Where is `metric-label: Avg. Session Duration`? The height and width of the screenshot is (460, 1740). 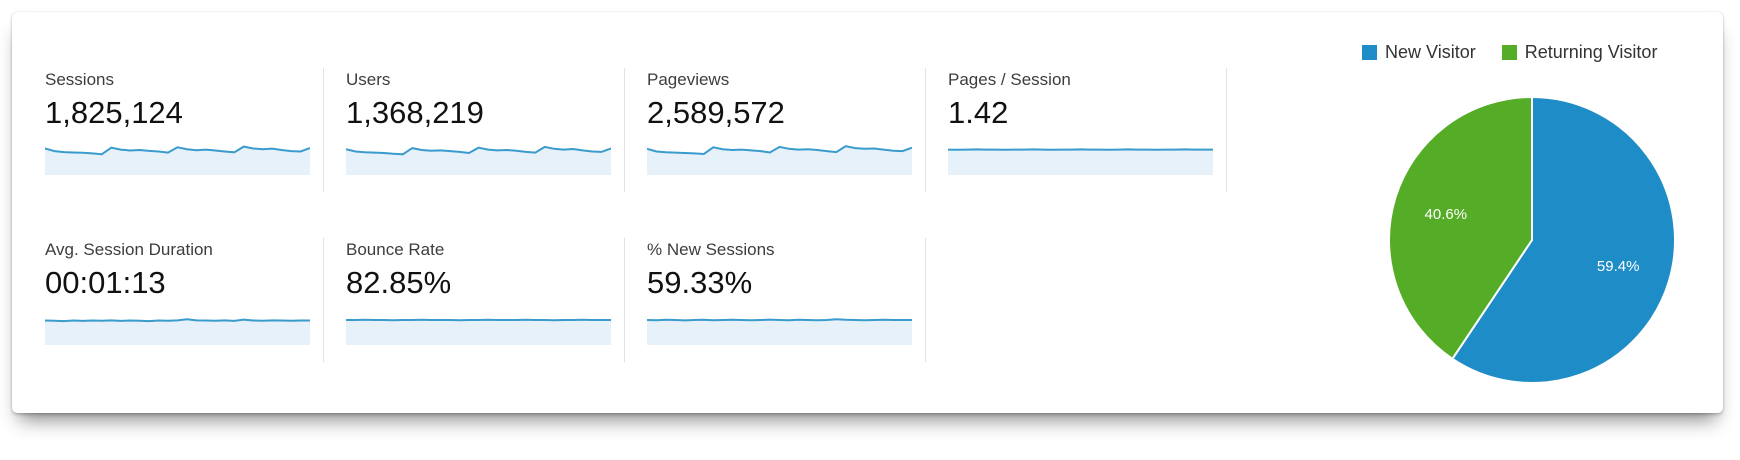
metric-label: Avg. Session Duration is located at coordinates (129, 249).